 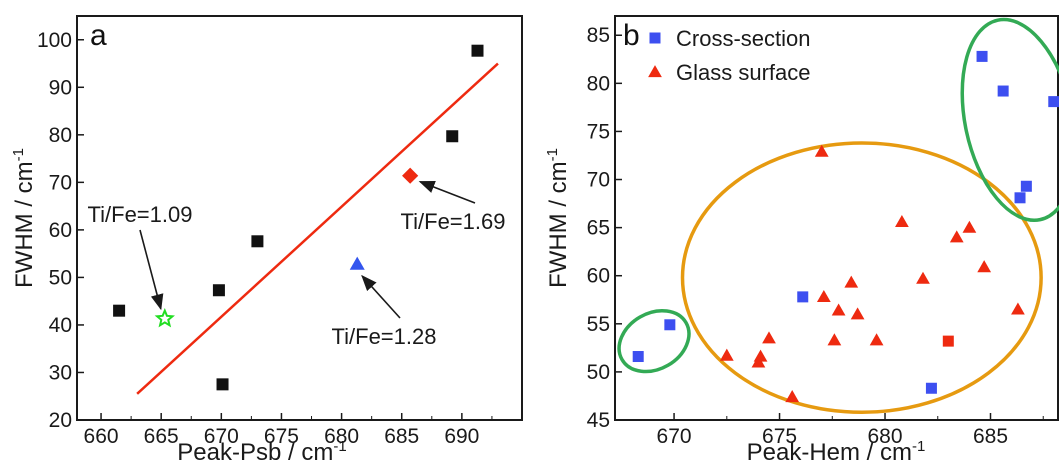 I want to click on x-tick-label-b: 680, so click(x=884, y=436).